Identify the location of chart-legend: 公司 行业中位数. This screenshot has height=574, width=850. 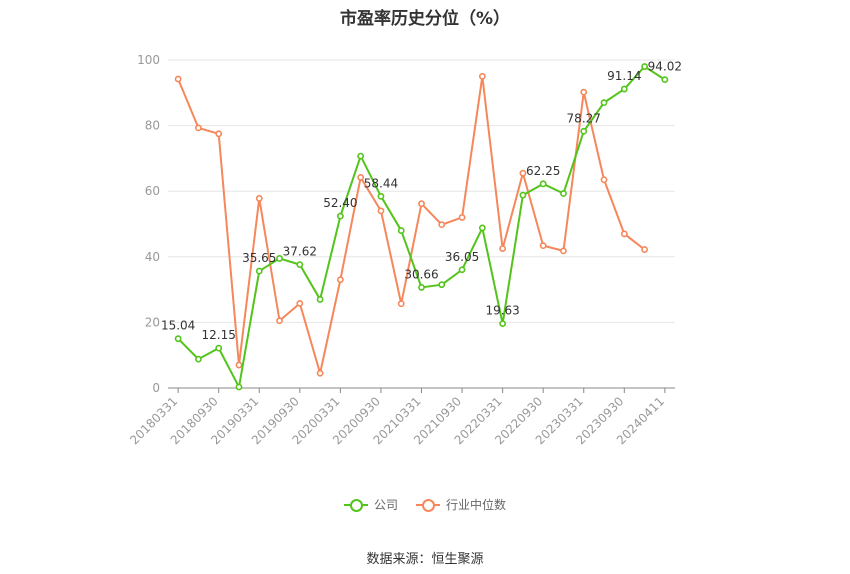
(425, 504).